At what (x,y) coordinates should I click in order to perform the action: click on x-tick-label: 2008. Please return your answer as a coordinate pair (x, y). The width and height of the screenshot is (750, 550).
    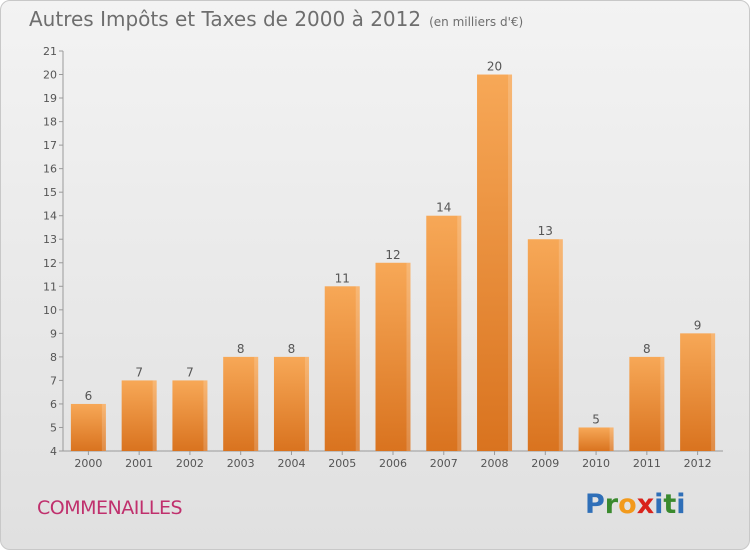
    Looking at the image, I should click on (495, 463).